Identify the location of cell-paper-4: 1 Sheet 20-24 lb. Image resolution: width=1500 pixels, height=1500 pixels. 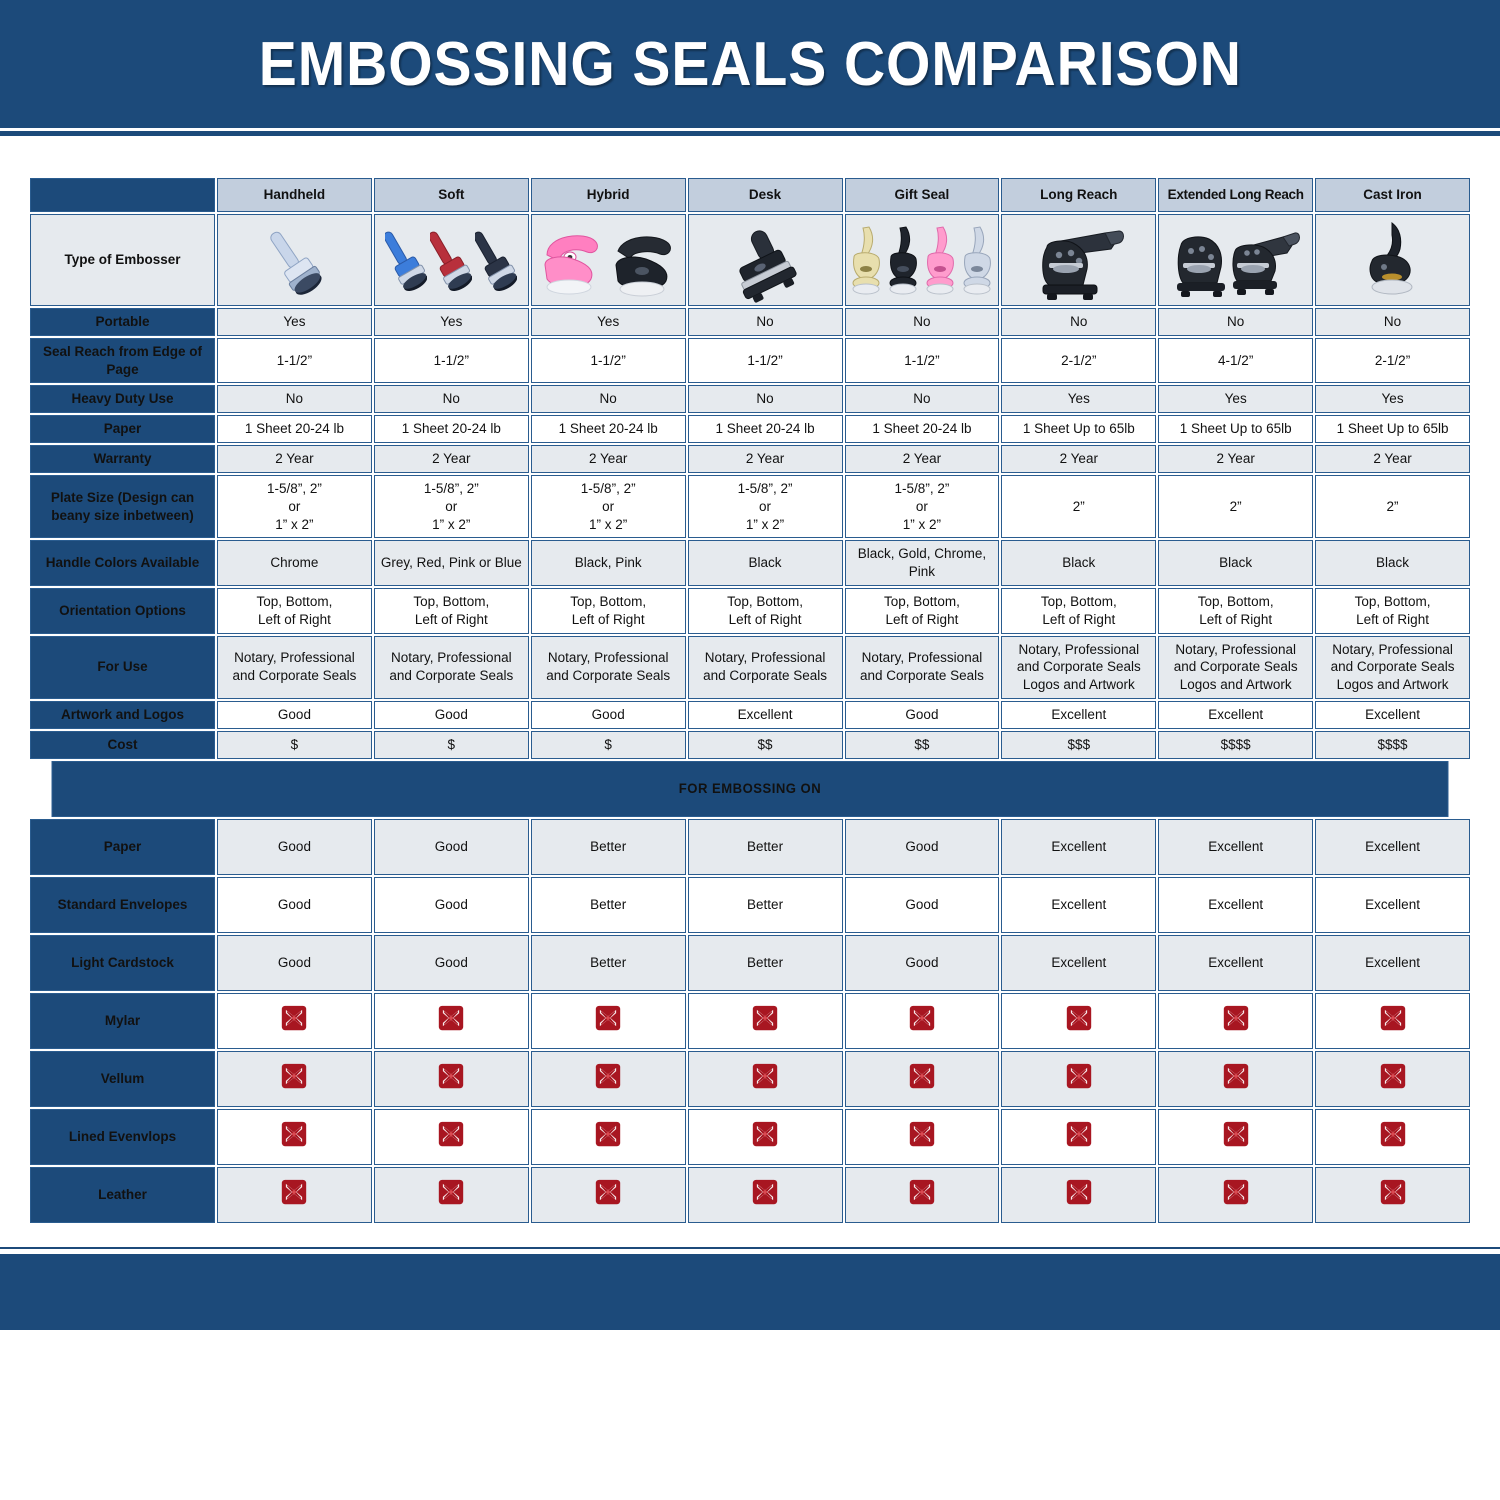
(922, 429).